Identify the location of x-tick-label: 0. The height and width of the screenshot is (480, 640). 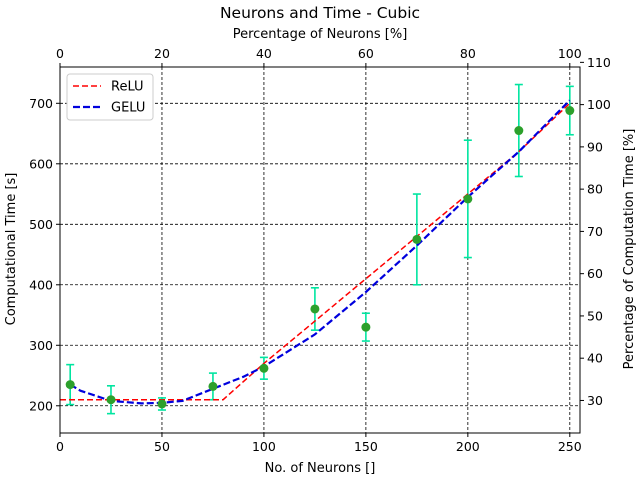
(60, 446).